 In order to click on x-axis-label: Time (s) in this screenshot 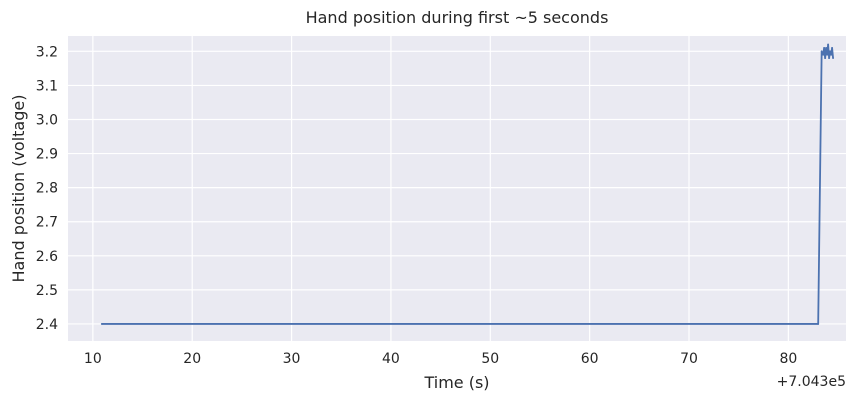, I will do `click(456, 382)`.